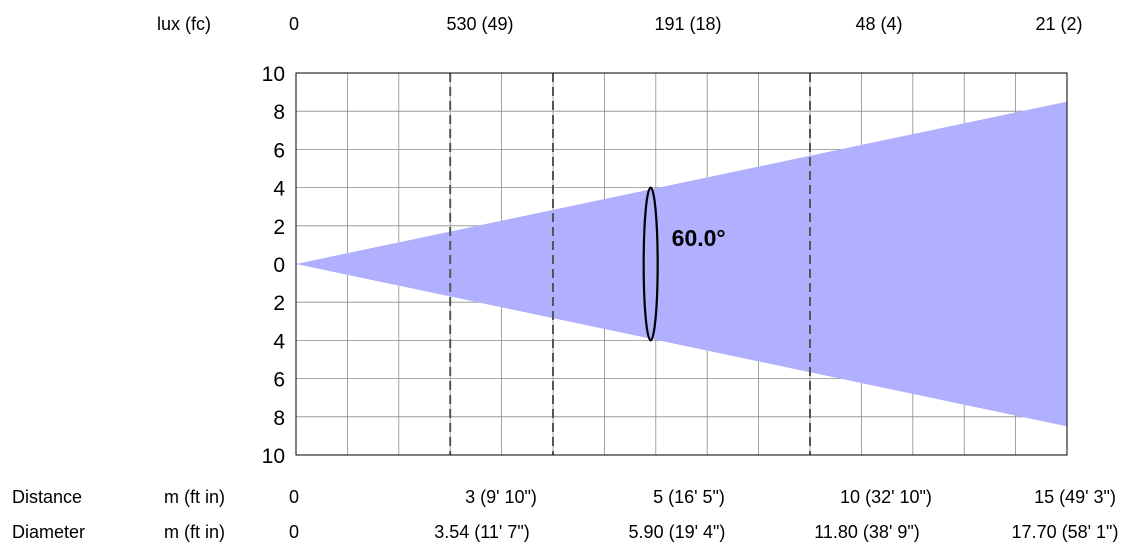  Describe the element at coordinates (482, 532) in the screenshot. I see `diameter-value: 3.54 (11' 7")` at that location.